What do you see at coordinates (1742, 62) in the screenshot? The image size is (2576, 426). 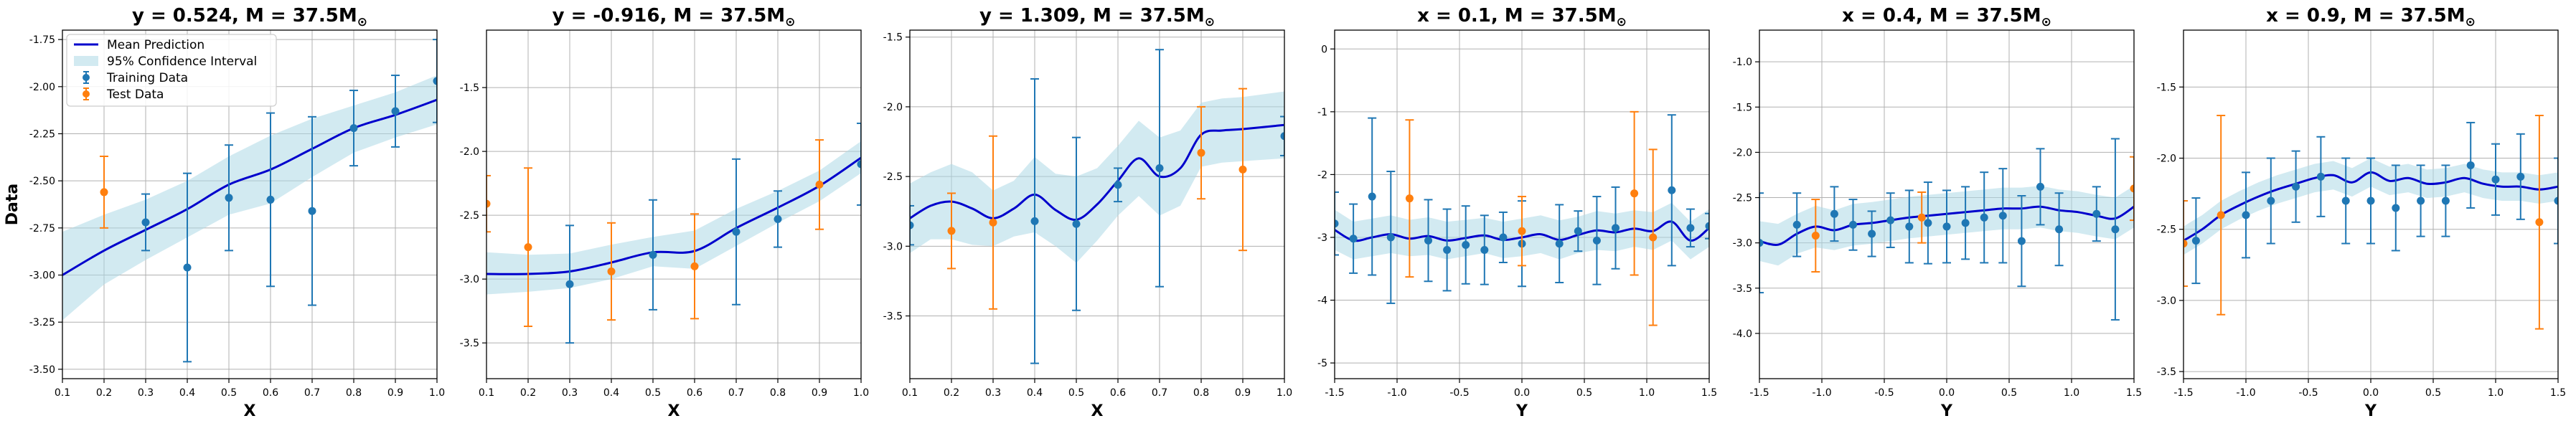 I see `y-tick-label: -1.0` at bounding box center [1742, 62].